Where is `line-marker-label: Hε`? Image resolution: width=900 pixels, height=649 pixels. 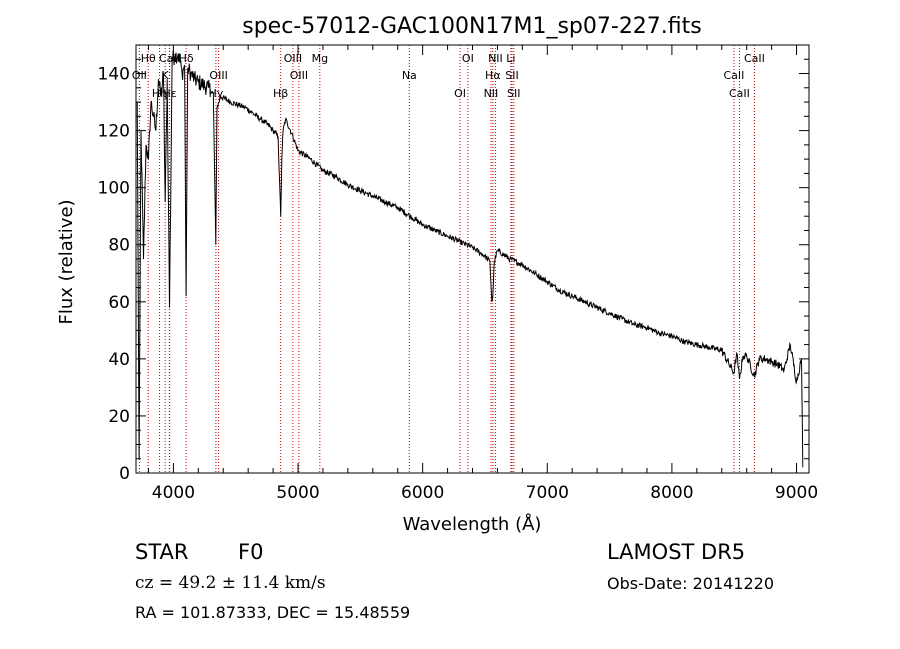
line-marker-label: Hε is located at coordinates (170, 93).